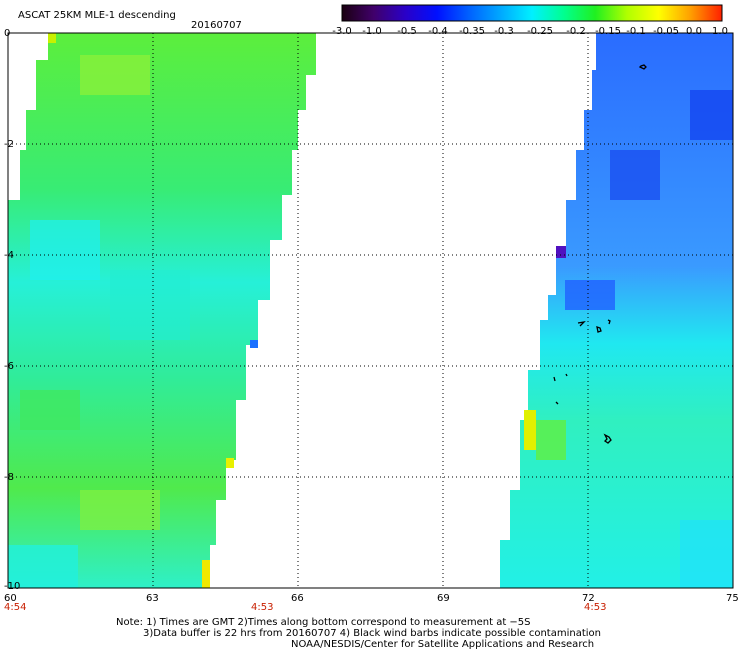  Describe the element at coordinates (576, 31) in the screenshot. I see `colorbar-label: -0.2` at that location.